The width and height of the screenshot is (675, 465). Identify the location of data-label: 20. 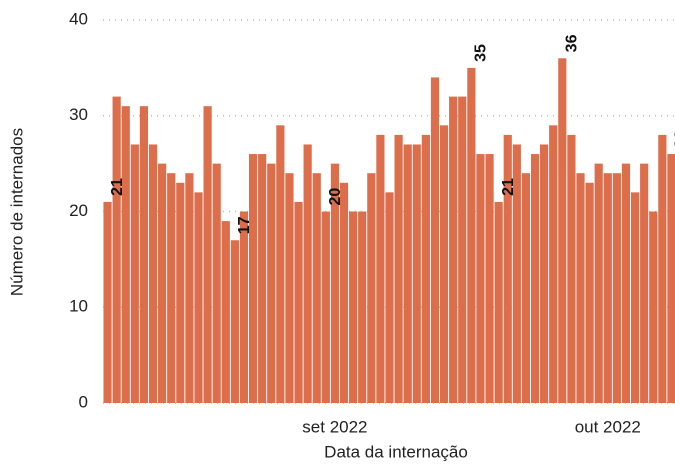
(335, 197).